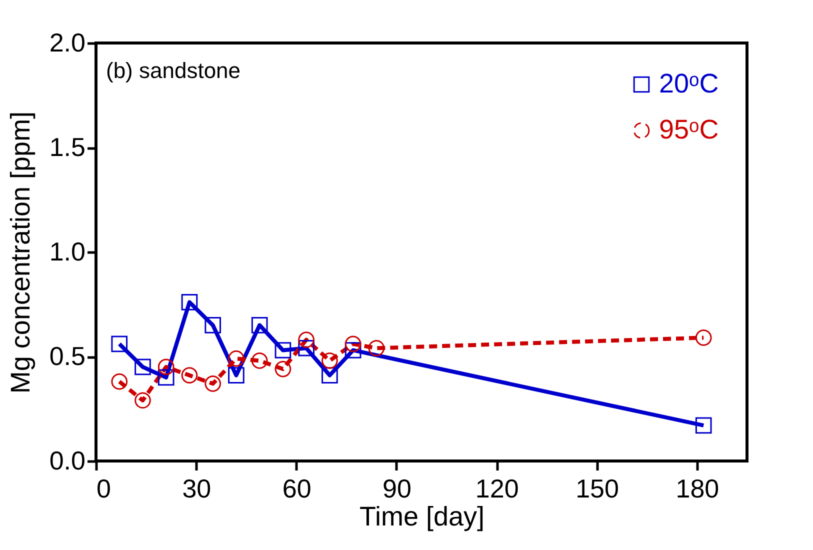  What do you see at coordinates (67, 251) in the screenshot?
I see `y-tick-label: 1.0` at bounding box center [67, 251].